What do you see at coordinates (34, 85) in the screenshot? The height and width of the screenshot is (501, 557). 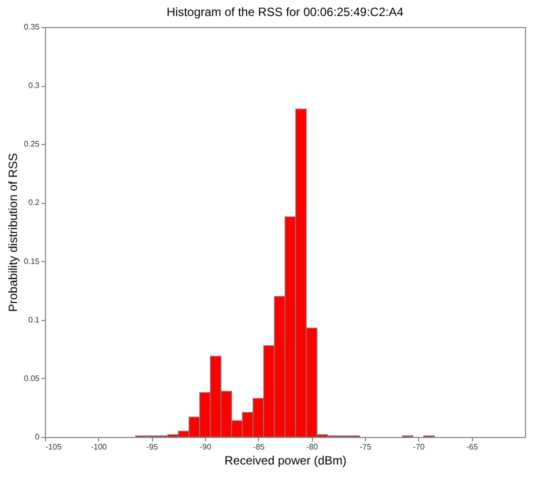 I see `y-tick-label: 0.3` at bounding box center [34, 85].